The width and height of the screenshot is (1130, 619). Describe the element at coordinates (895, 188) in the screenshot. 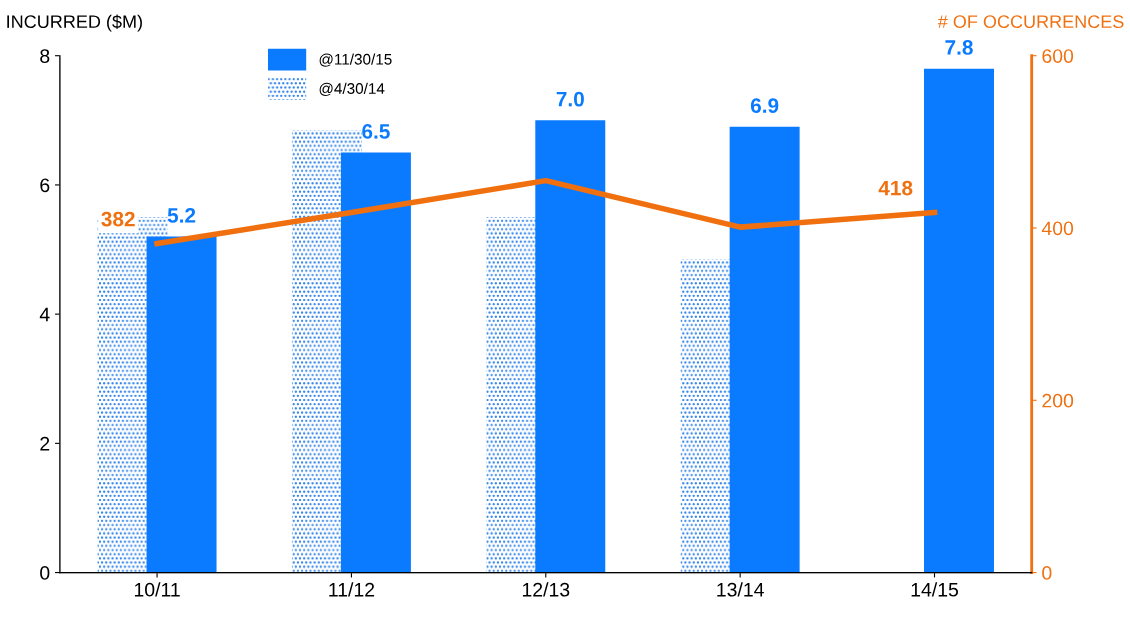

I see `data-label: 418` at that location.